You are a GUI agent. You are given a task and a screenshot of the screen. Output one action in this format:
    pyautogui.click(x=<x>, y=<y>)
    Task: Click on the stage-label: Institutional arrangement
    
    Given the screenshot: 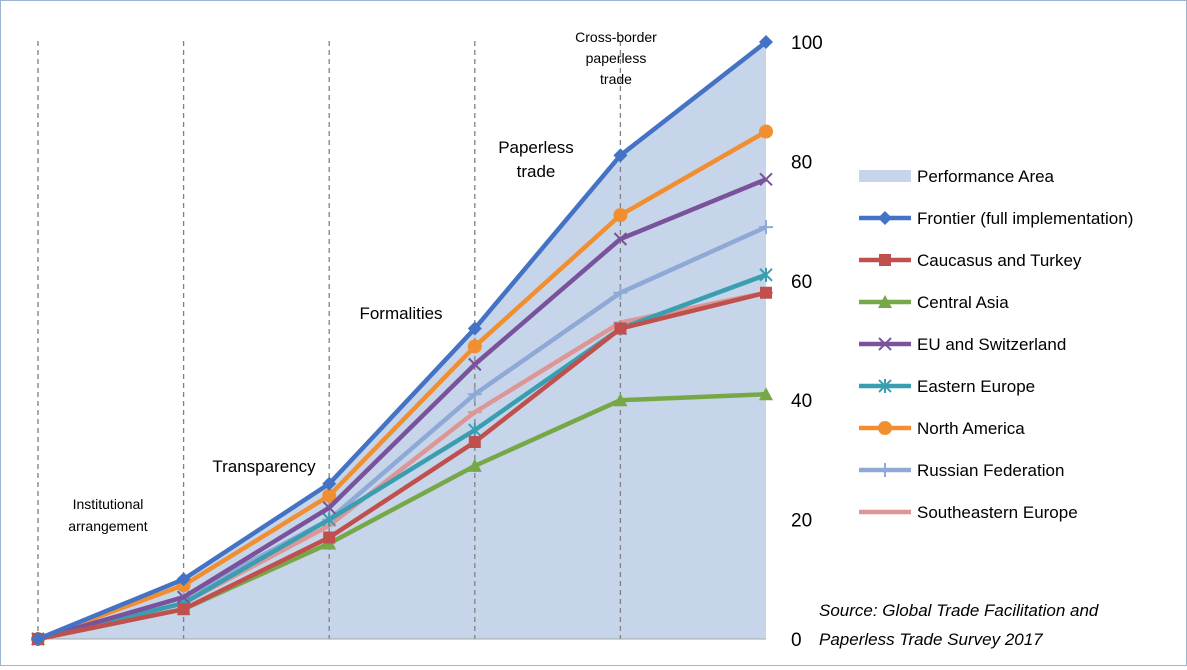 What is the action you would take?
    pyautogui.click(x=107, y=515)
    